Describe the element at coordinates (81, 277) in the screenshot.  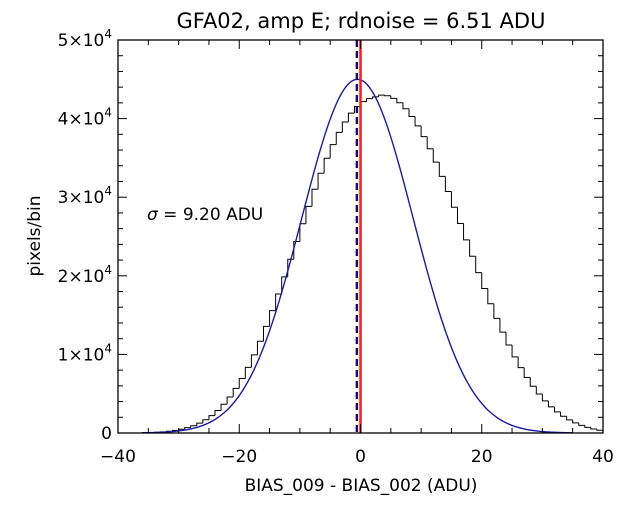
I see `y-tick-mantissa: 2×10` at that location.